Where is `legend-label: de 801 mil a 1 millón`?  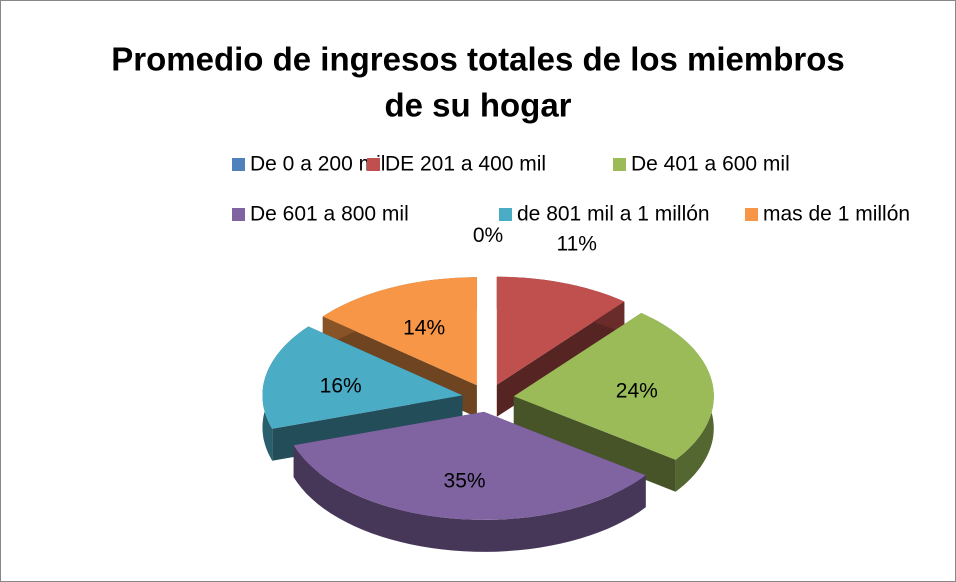 legend-label: de 801 mil a 1 millón is located at coordinates (613, 214).